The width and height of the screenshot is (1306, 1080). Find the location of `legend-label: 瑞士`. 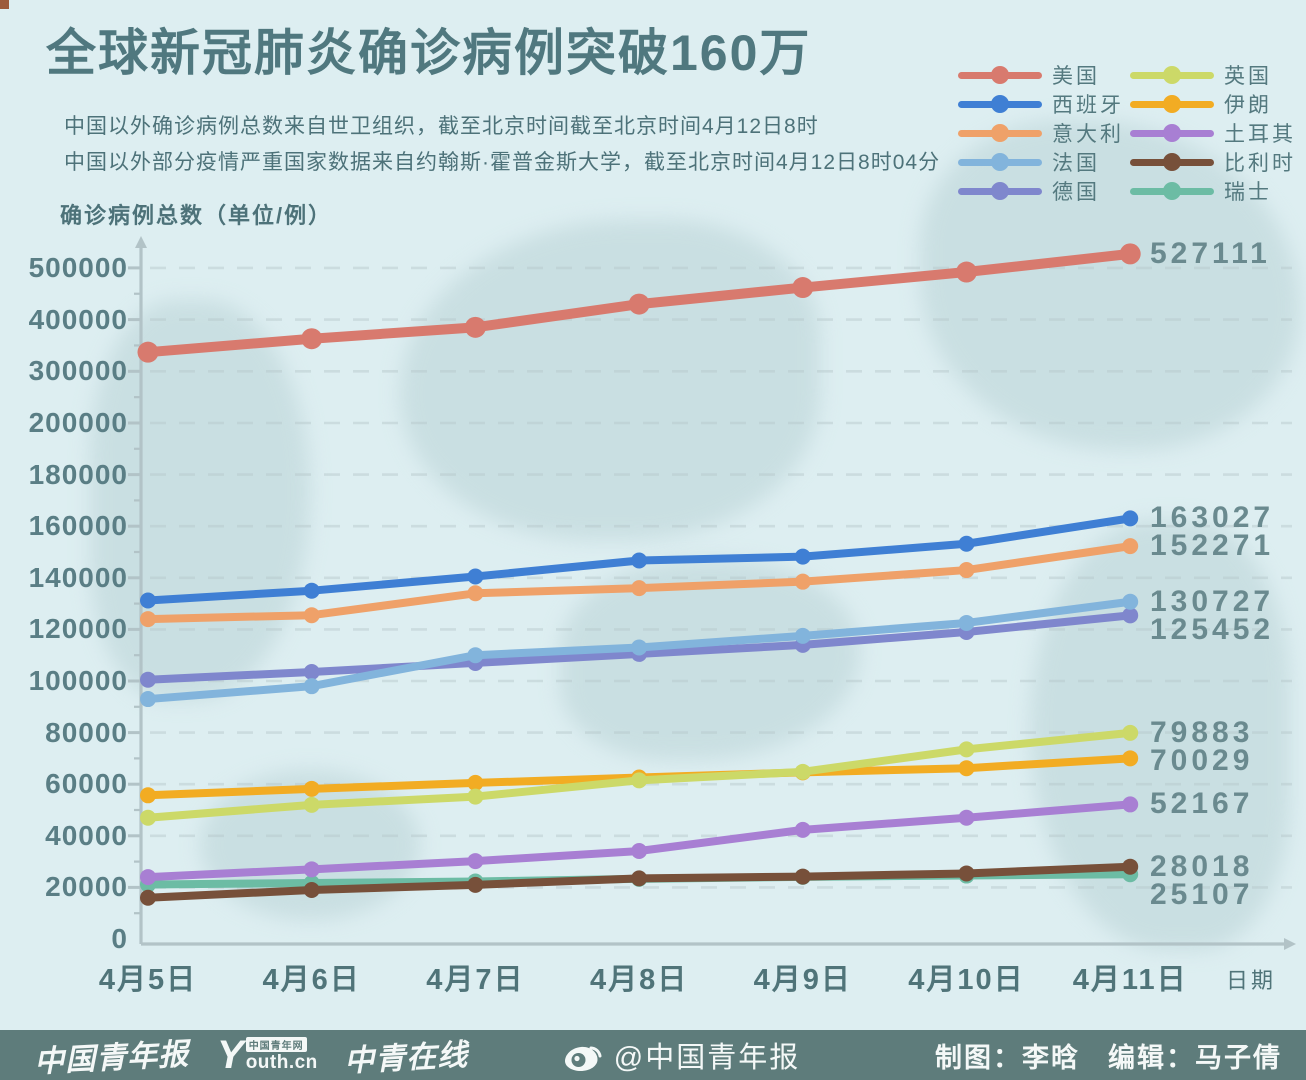

legend-label: 瑞士 is located at coordinates (1248, 192).